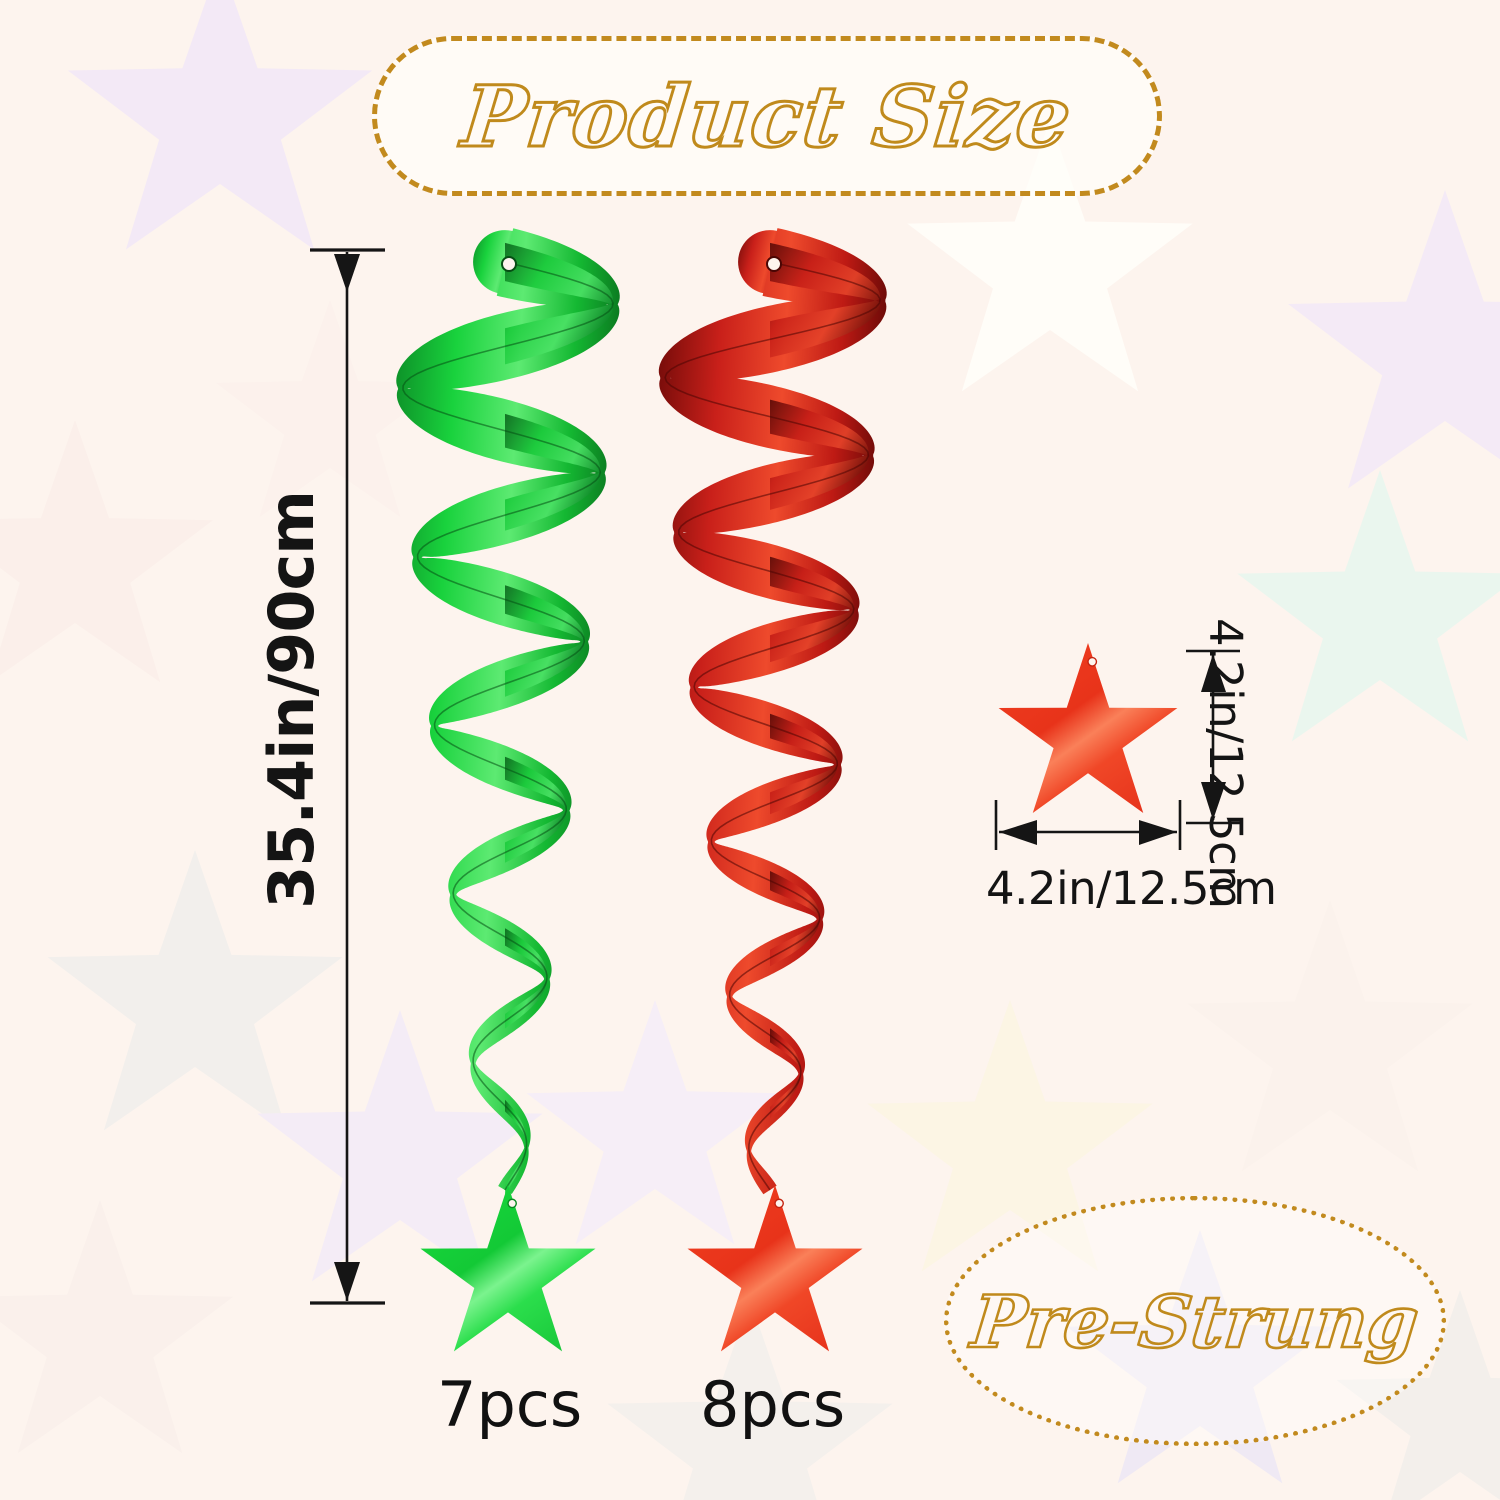 The width and height of the screenshot is (1500, 1500). I want to click on green-star-ornament, so click(508, 1268).